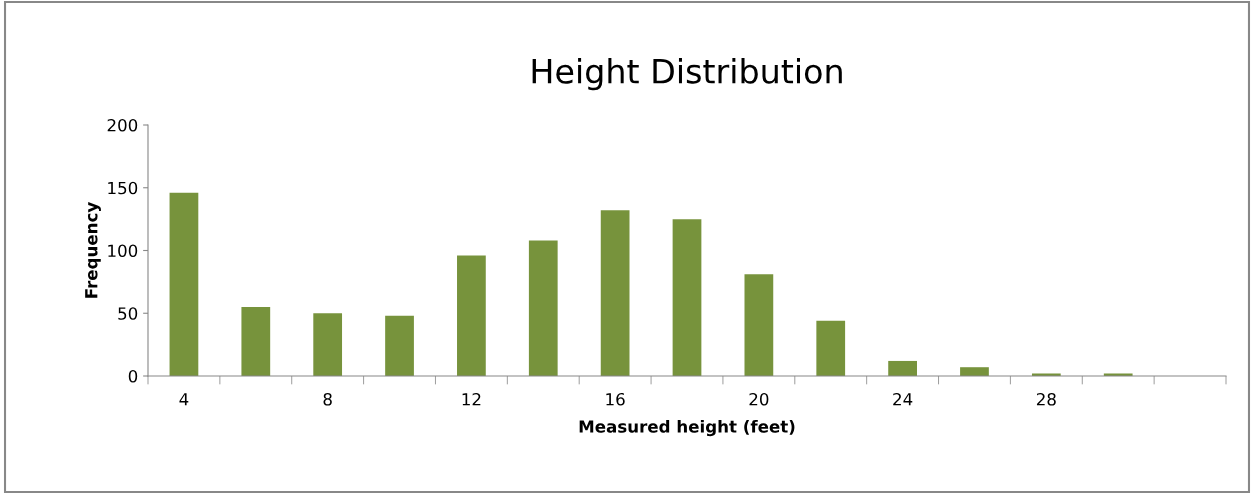 The image size is (1254, 494). I want to click on y-tick-label: 150, so click(123, 188).